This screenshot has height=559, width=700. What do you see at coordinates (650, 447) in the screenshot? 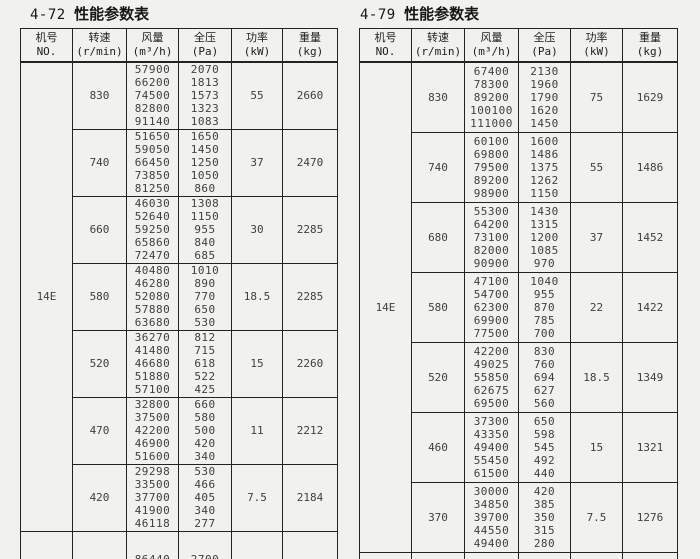
I see `weight-cell: 1321` at bounding box center [650, 447].